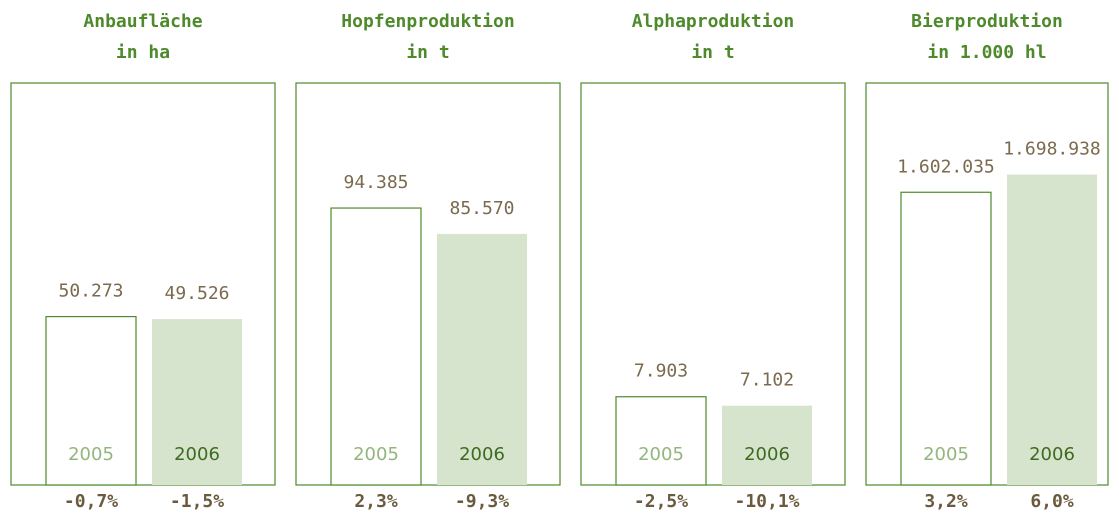 The width and height of the screenshot is (1119, 524). I want to click on change-label: 6,0%, so click(1052, 501).